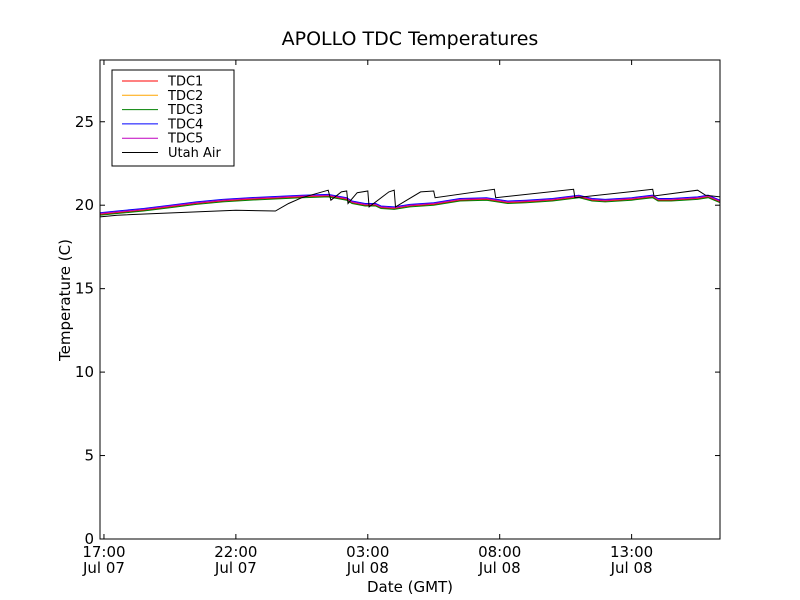 The height and width of the screenshot is (600, 800). I want to click on legend-label-tdc1: TDC1, so click(185, 82).